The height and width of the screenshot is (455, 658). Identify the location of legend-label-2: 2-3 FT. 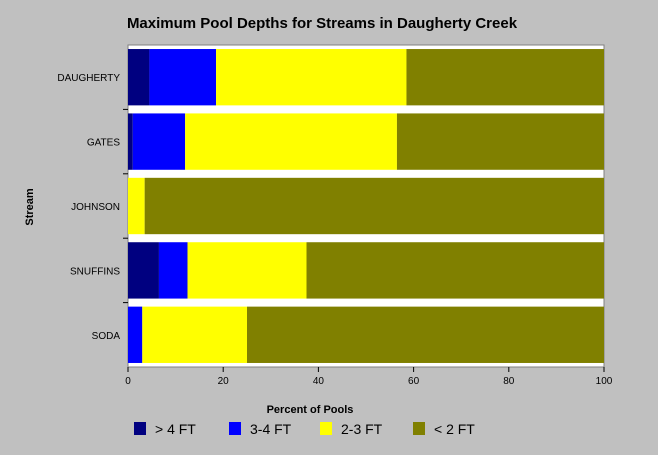
(362, 429).